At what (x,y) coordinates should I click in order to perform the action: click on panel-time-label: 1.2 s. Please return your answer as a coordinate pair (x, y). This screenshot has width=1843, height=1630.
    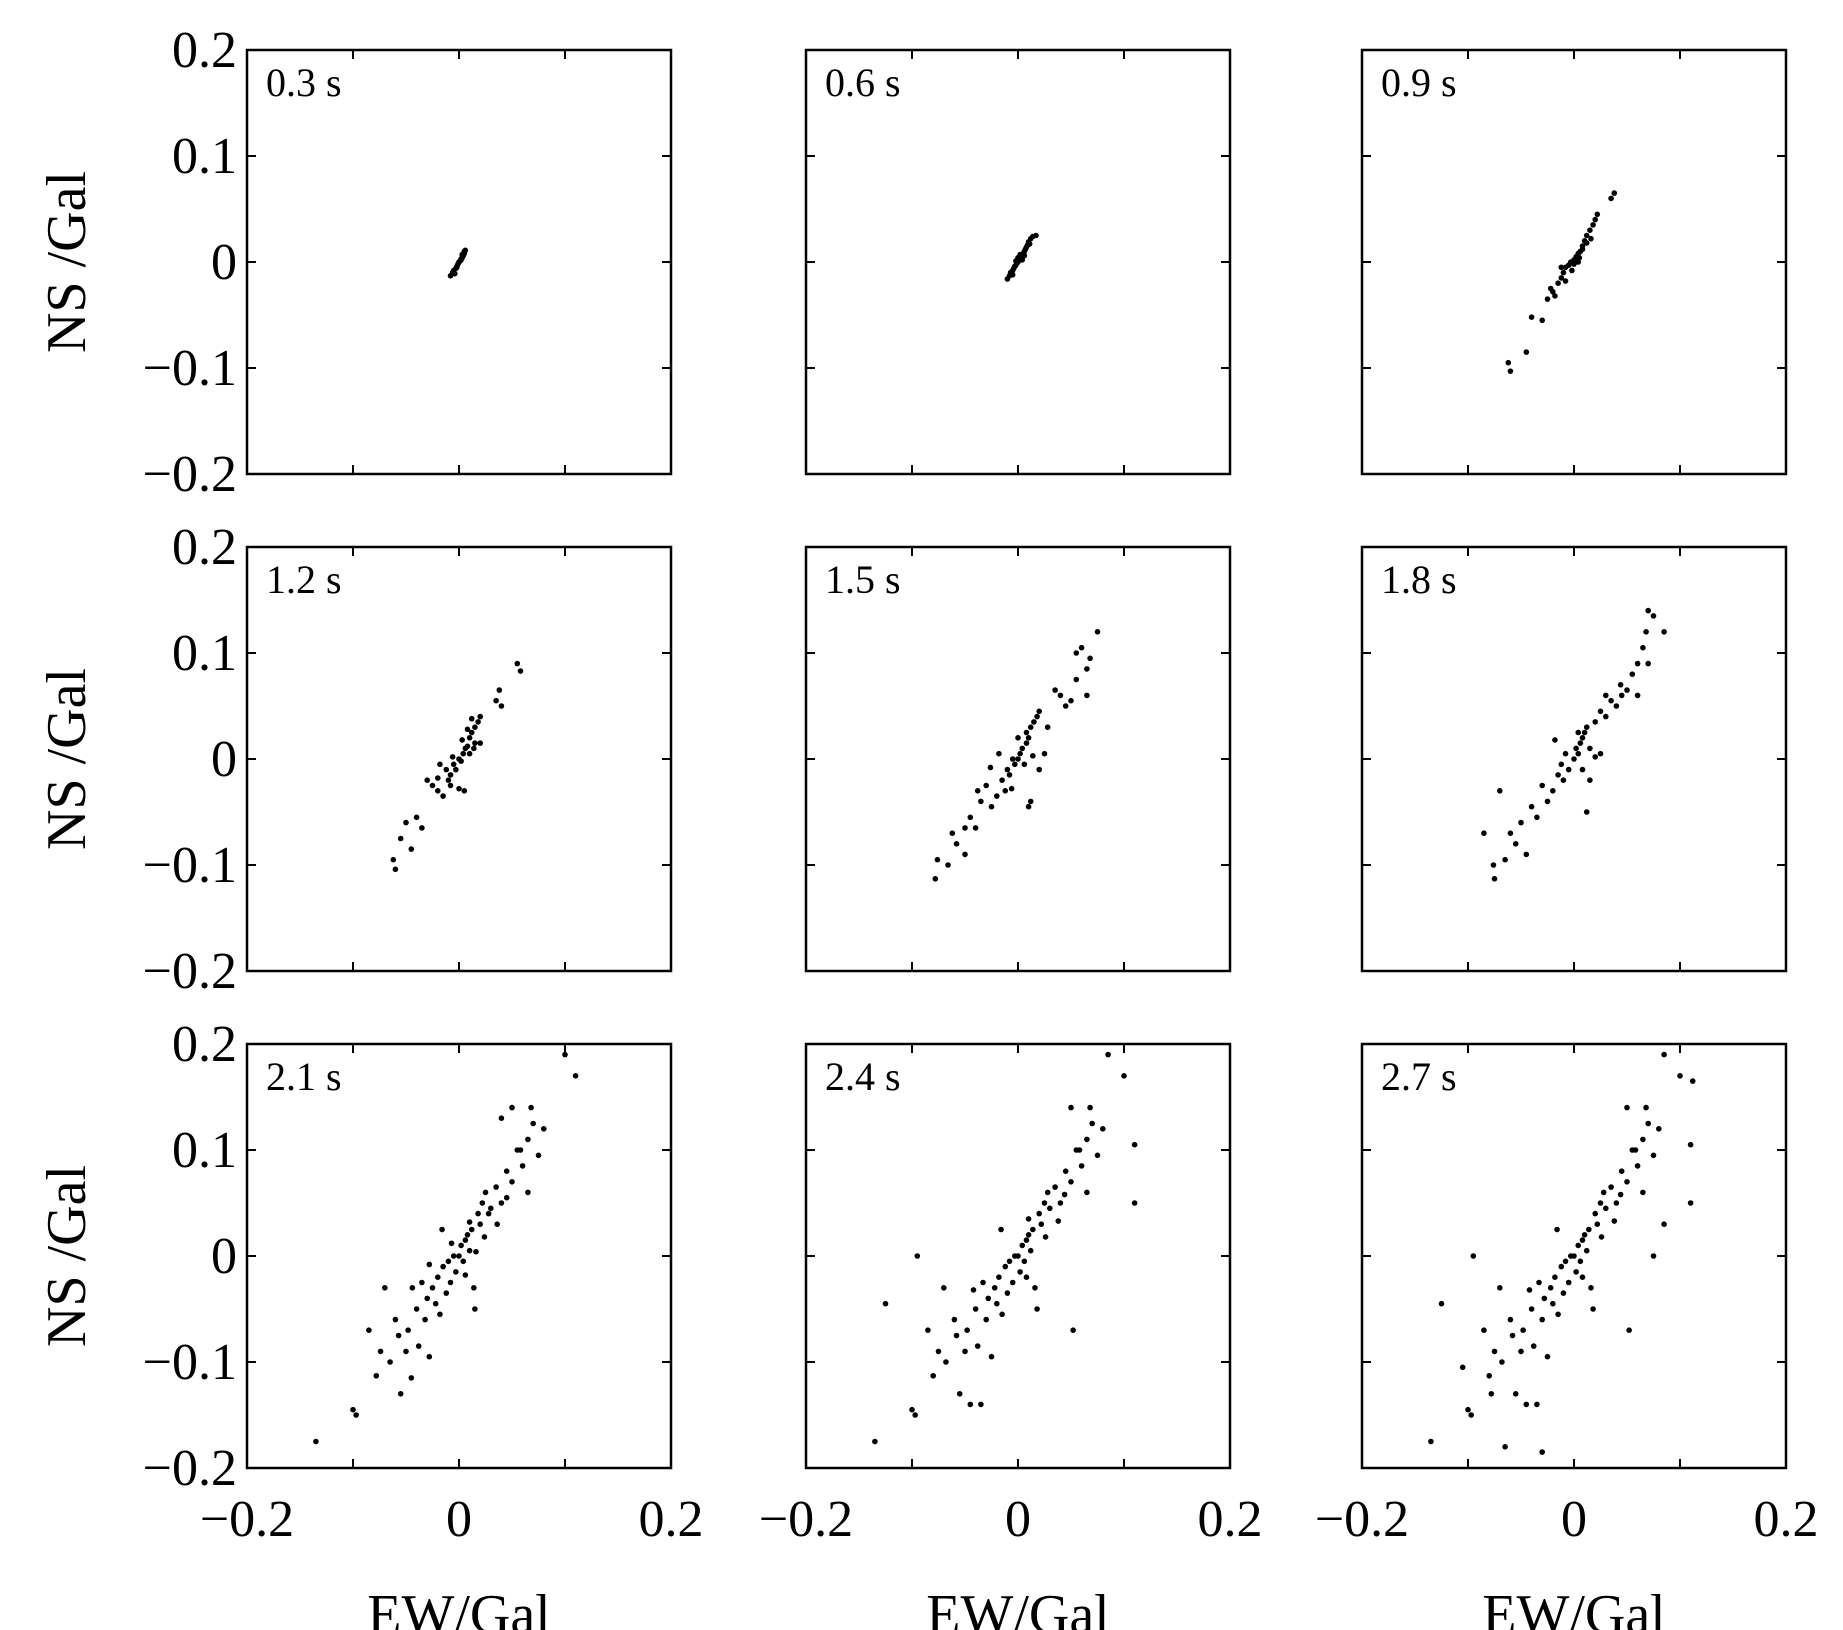
    Looking at the image, I should click on (304, 579).